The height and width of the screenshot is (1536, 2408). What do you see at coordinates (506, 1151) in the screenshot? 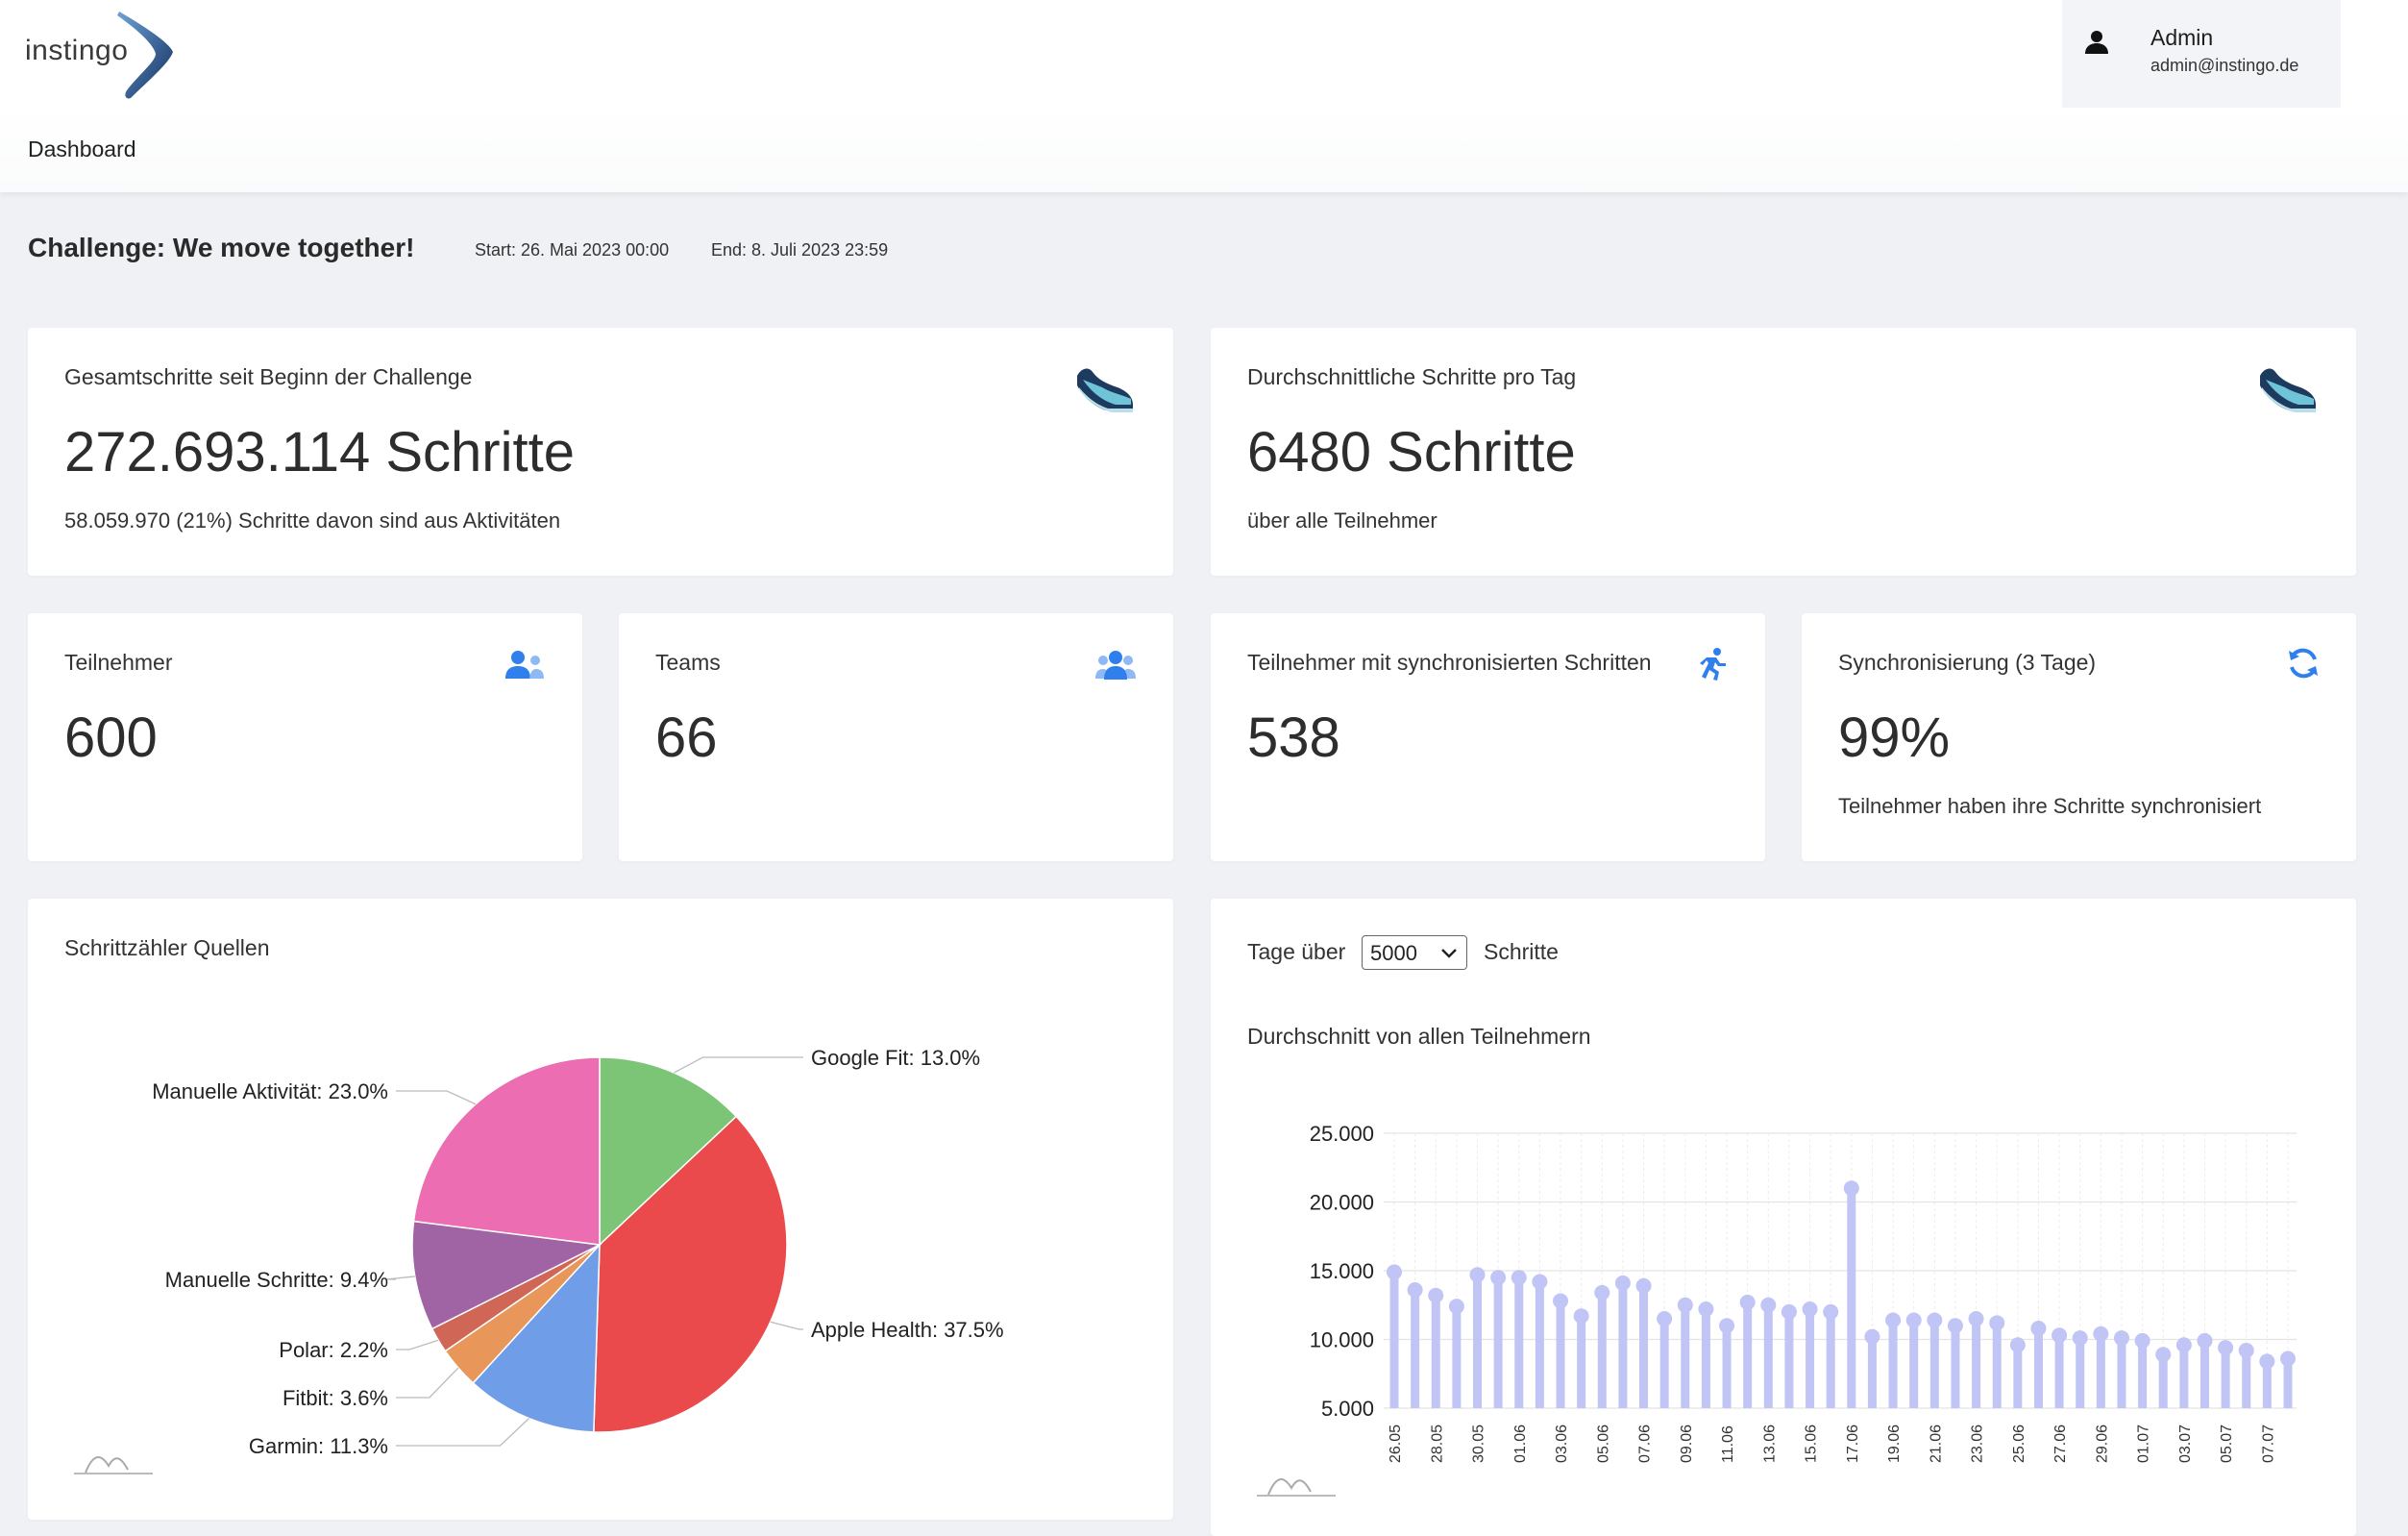
I see `pie-slice-manuelle-aktivit-t` at bounding box center [506, 1151].